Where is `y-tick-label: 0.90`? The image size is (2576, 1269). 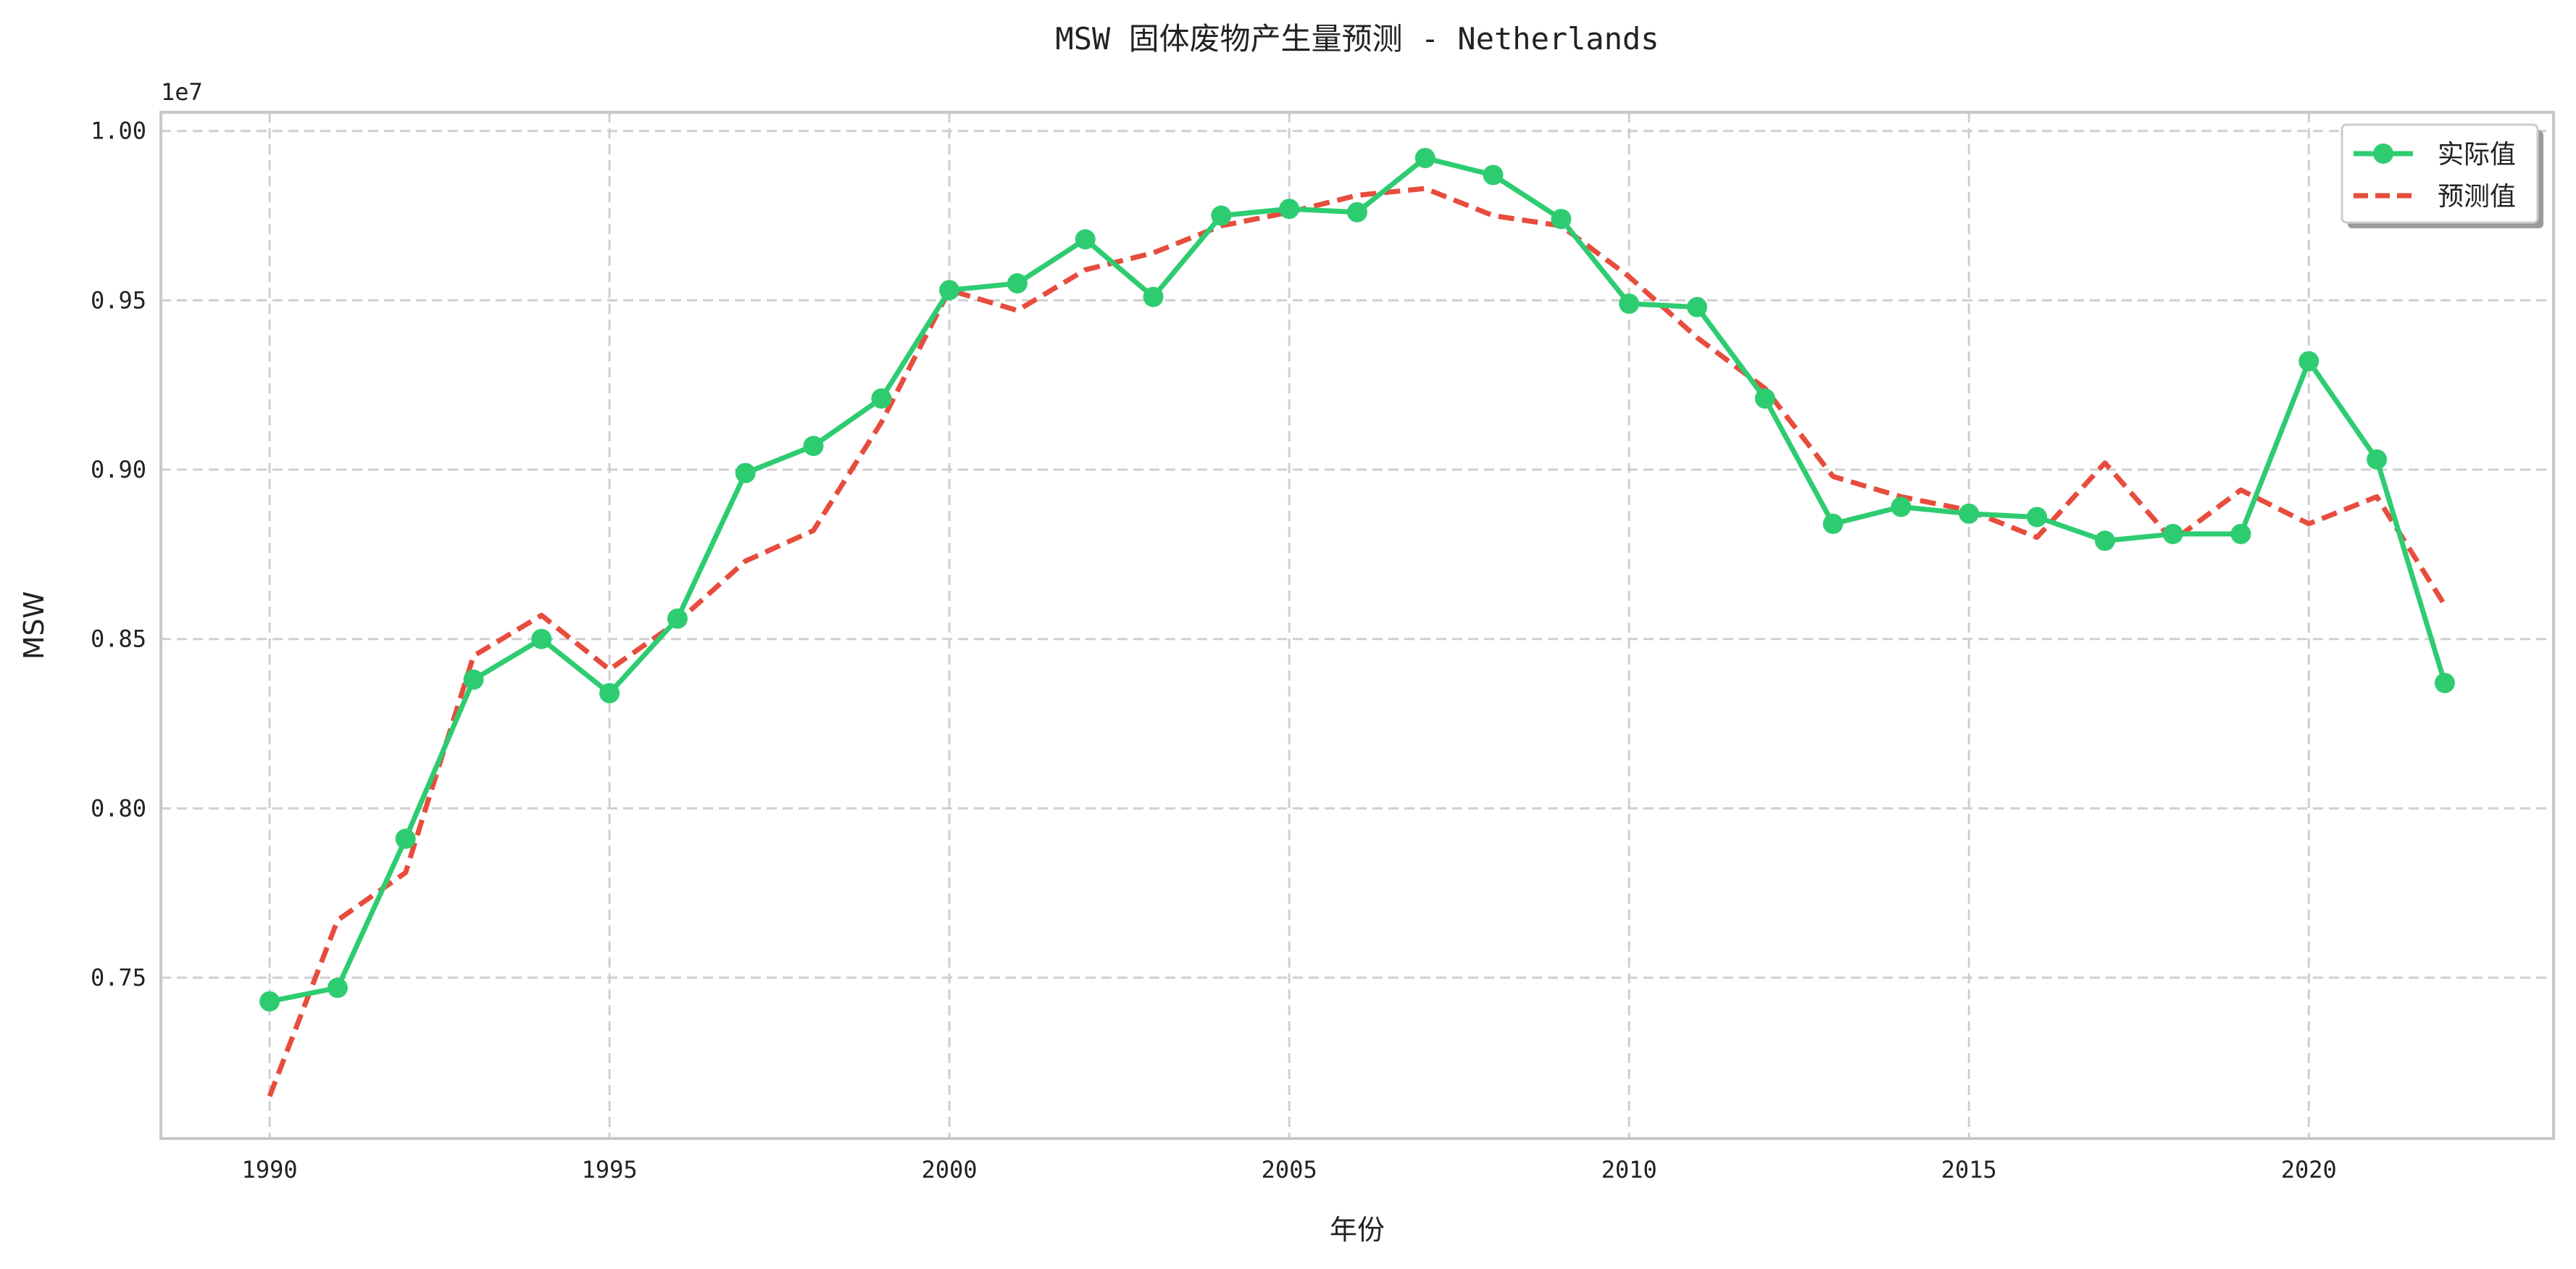 y-tick-label: 0.90 is located at coordinates (118, 470).